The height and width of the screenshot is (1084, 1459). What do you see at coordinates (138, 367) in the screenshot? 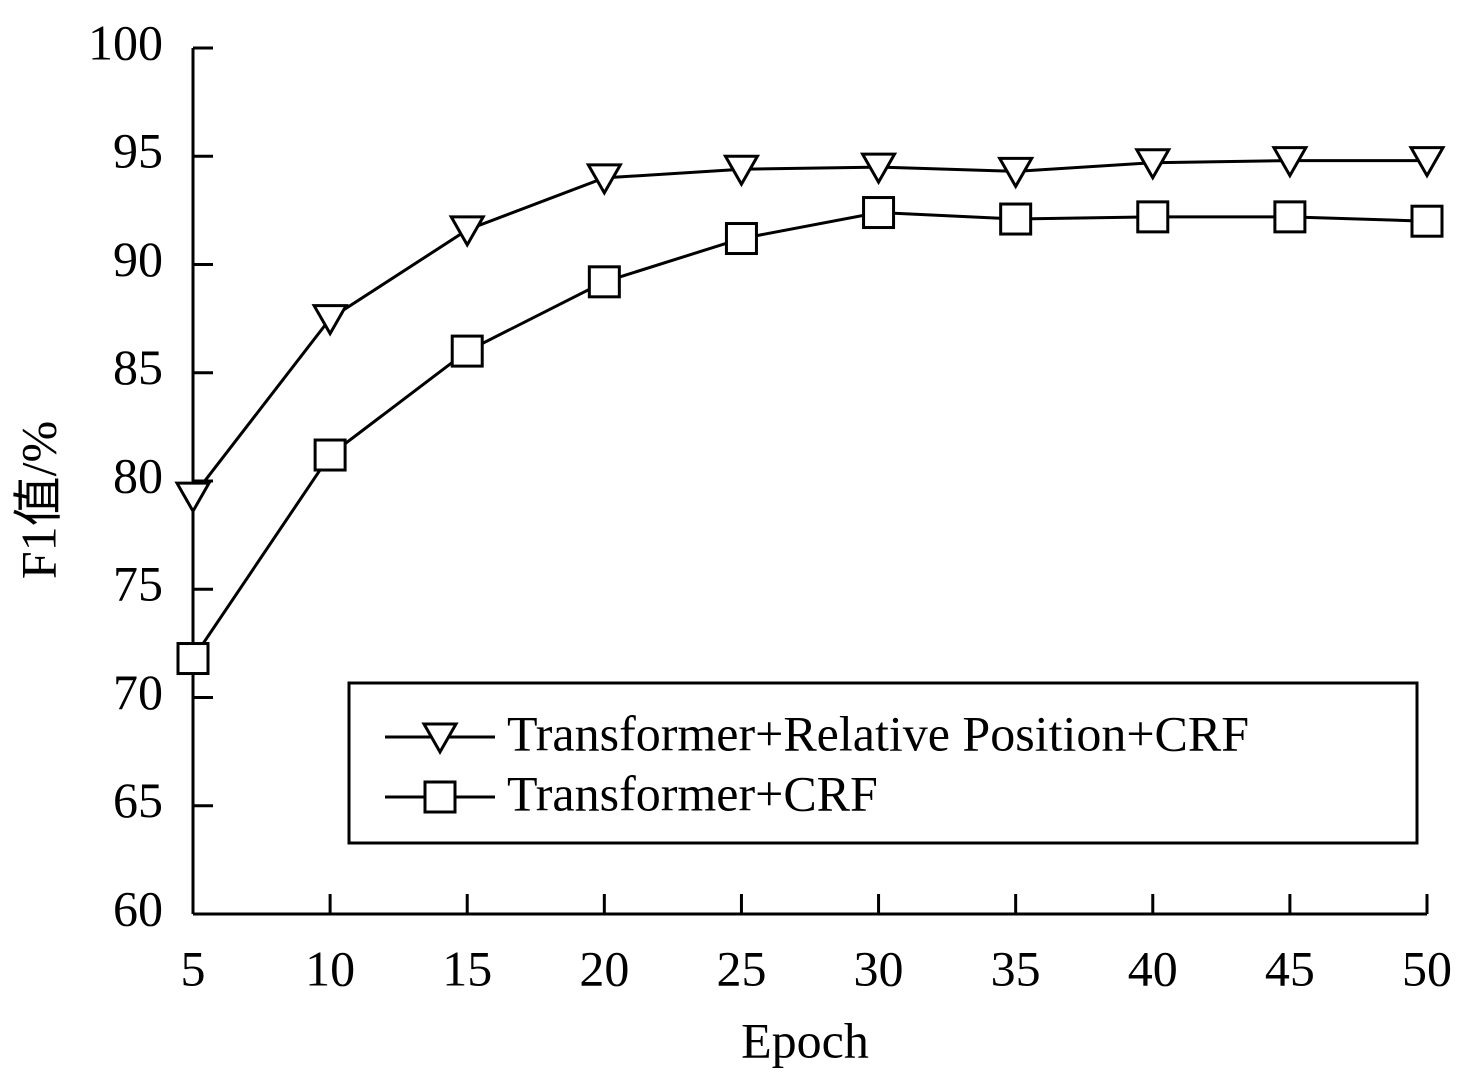
I see `y-tick-label: 85` at bounding box center [138, 367].